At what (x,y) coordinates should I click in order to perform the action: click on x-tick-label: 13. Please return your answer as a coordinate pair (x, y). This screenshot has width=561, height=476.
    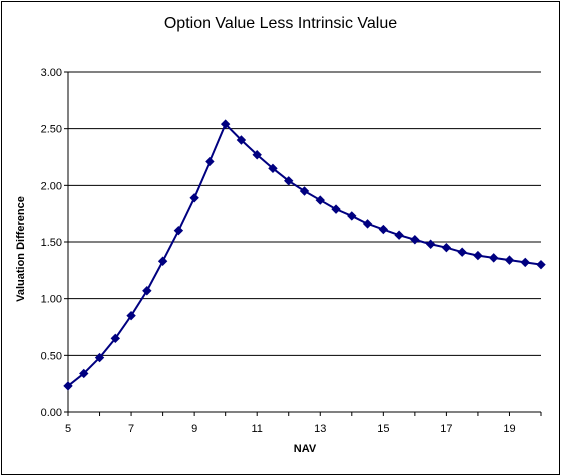
    Looking at the image, I should click on (320, 429).